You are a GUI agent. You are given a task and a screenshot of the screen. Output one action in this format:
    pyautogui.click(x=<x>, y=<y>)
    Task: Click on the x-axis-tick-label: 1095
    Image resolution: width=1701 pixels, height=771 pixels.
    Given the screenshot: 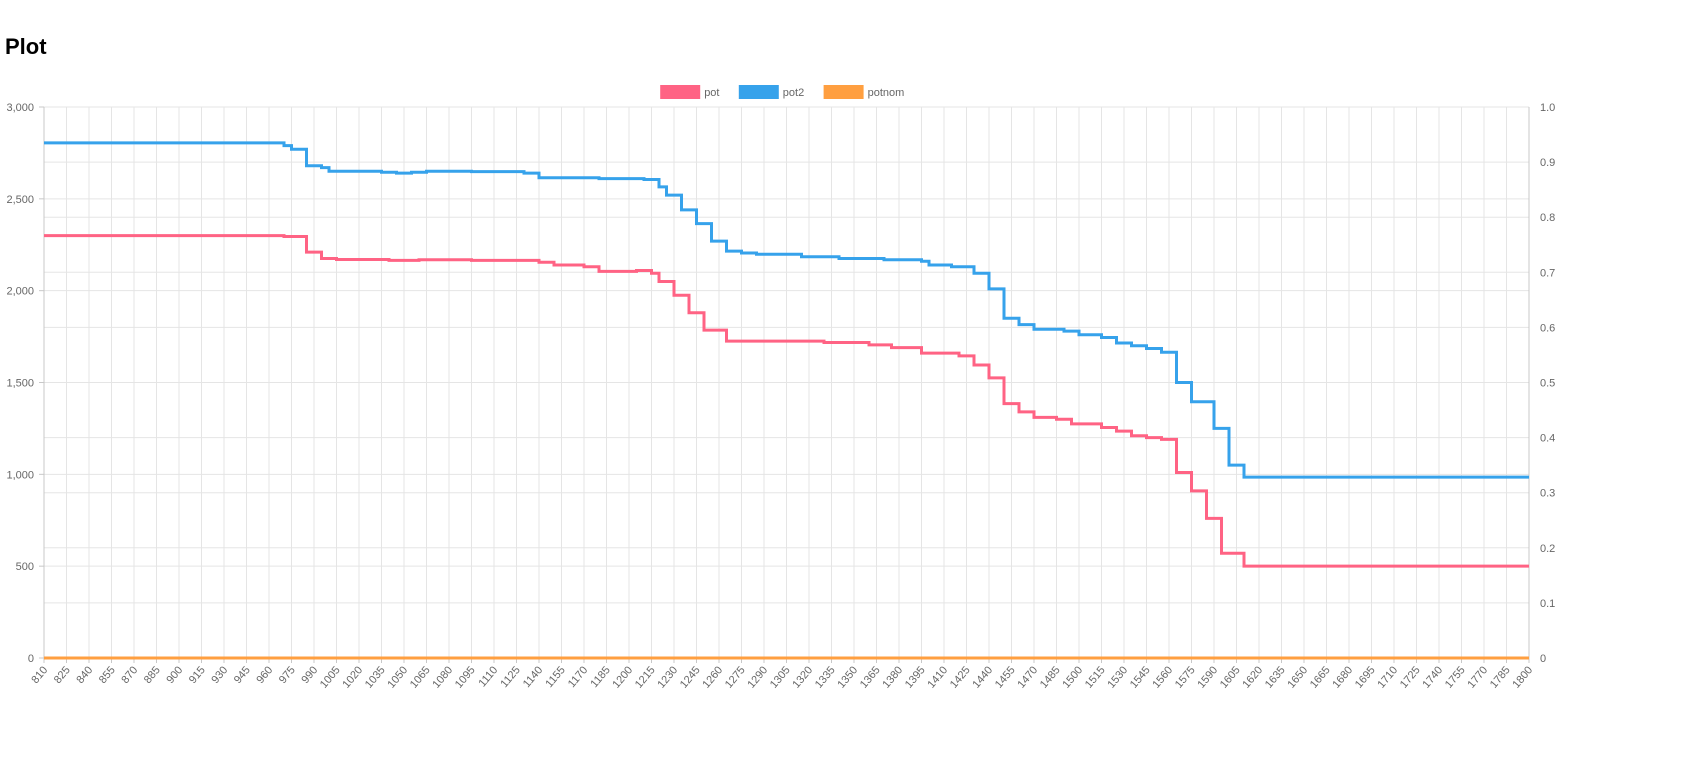 What is the action you would take?
    pyautogui.click(x=465, y=677)
    